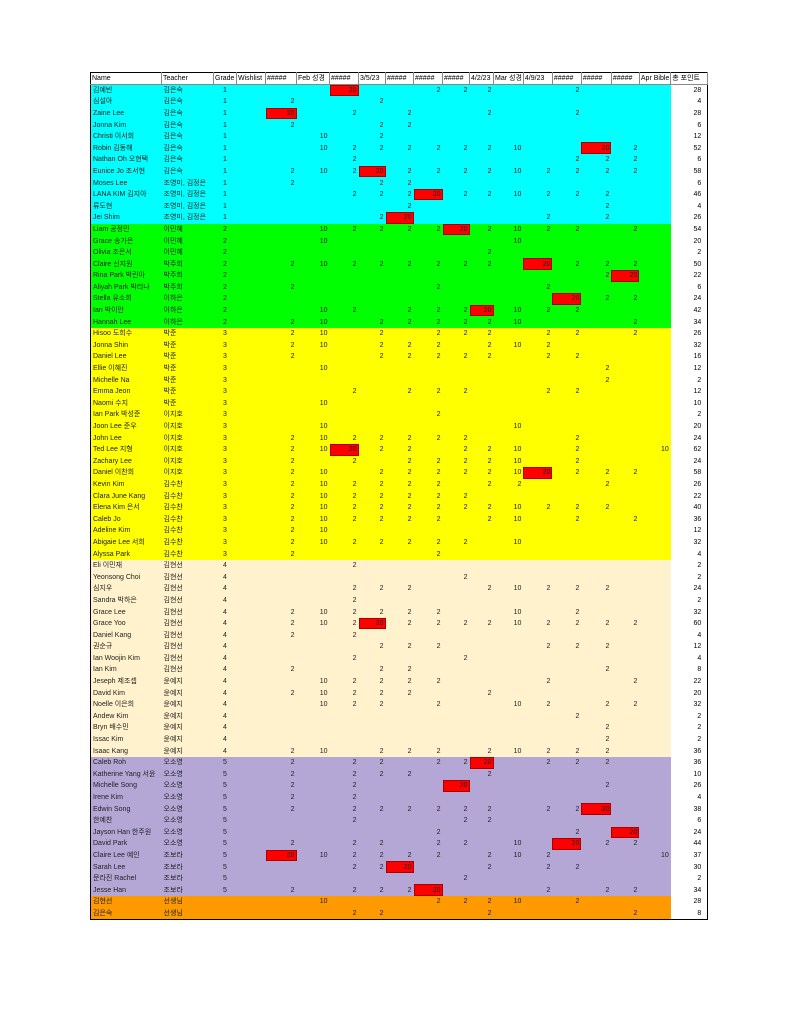 This screenshot has height=1024, width=792. I want to click on teacher-cell: 조보라, so click(173, 867).